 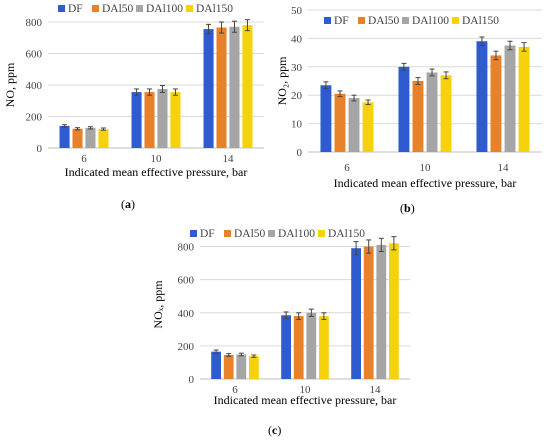 What do you see at coordinates (128, 204) in the screenshot?
I see `panel-label-a: (a)` at bounding box center [128, 204].